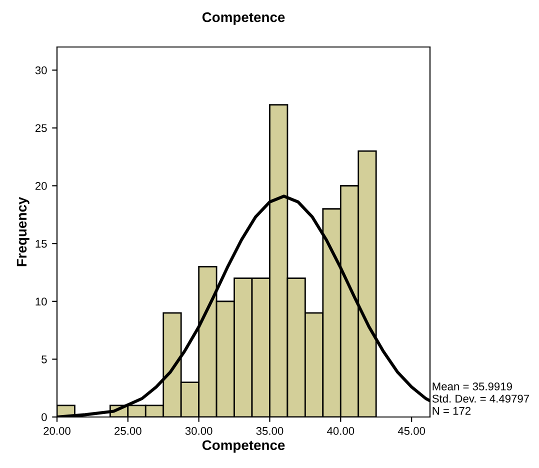 The width and height of the screenshot is (539, 468). I want to click on y-tick-label: 0, so click(44, 417).